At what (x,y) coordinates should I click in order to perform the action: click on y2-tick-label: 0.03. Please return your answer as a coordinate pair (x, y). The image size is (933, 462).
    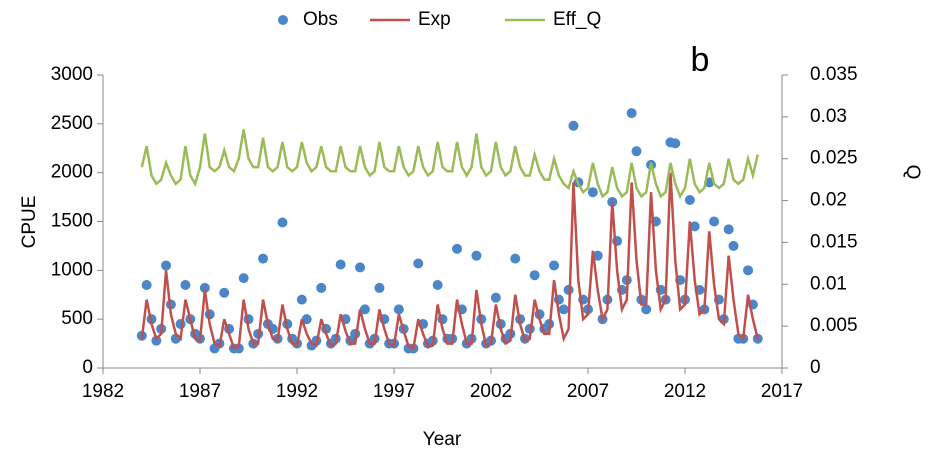
    Looking at the image, I should click on (828, 116).